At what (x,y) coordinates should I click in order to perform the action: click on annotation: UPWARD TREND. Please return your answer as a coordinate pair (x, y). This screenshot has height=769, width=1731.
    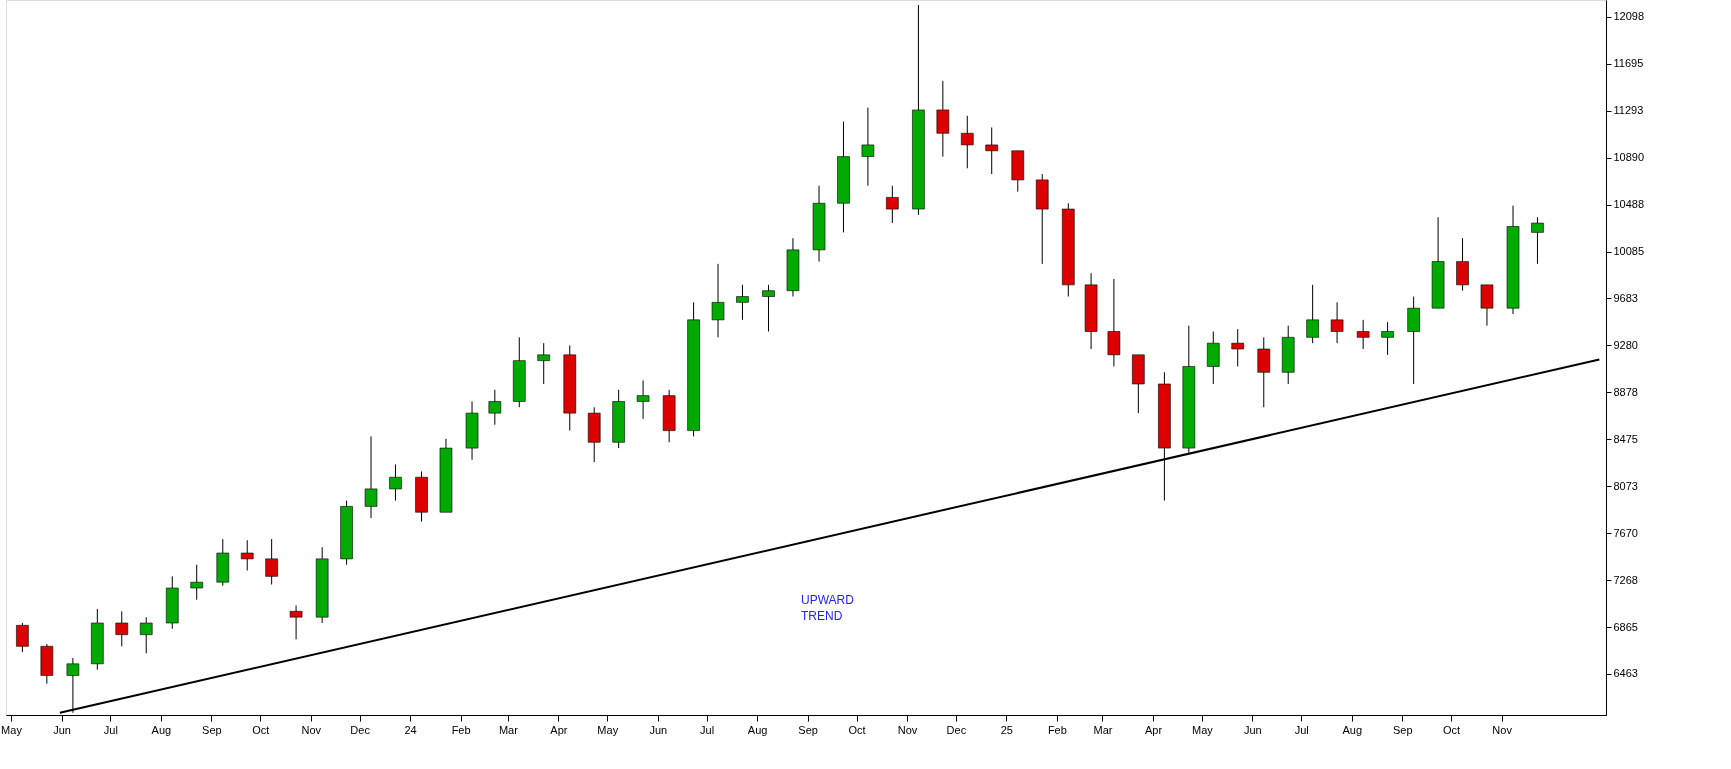
    Looking at the image, I should click on (828, 608).